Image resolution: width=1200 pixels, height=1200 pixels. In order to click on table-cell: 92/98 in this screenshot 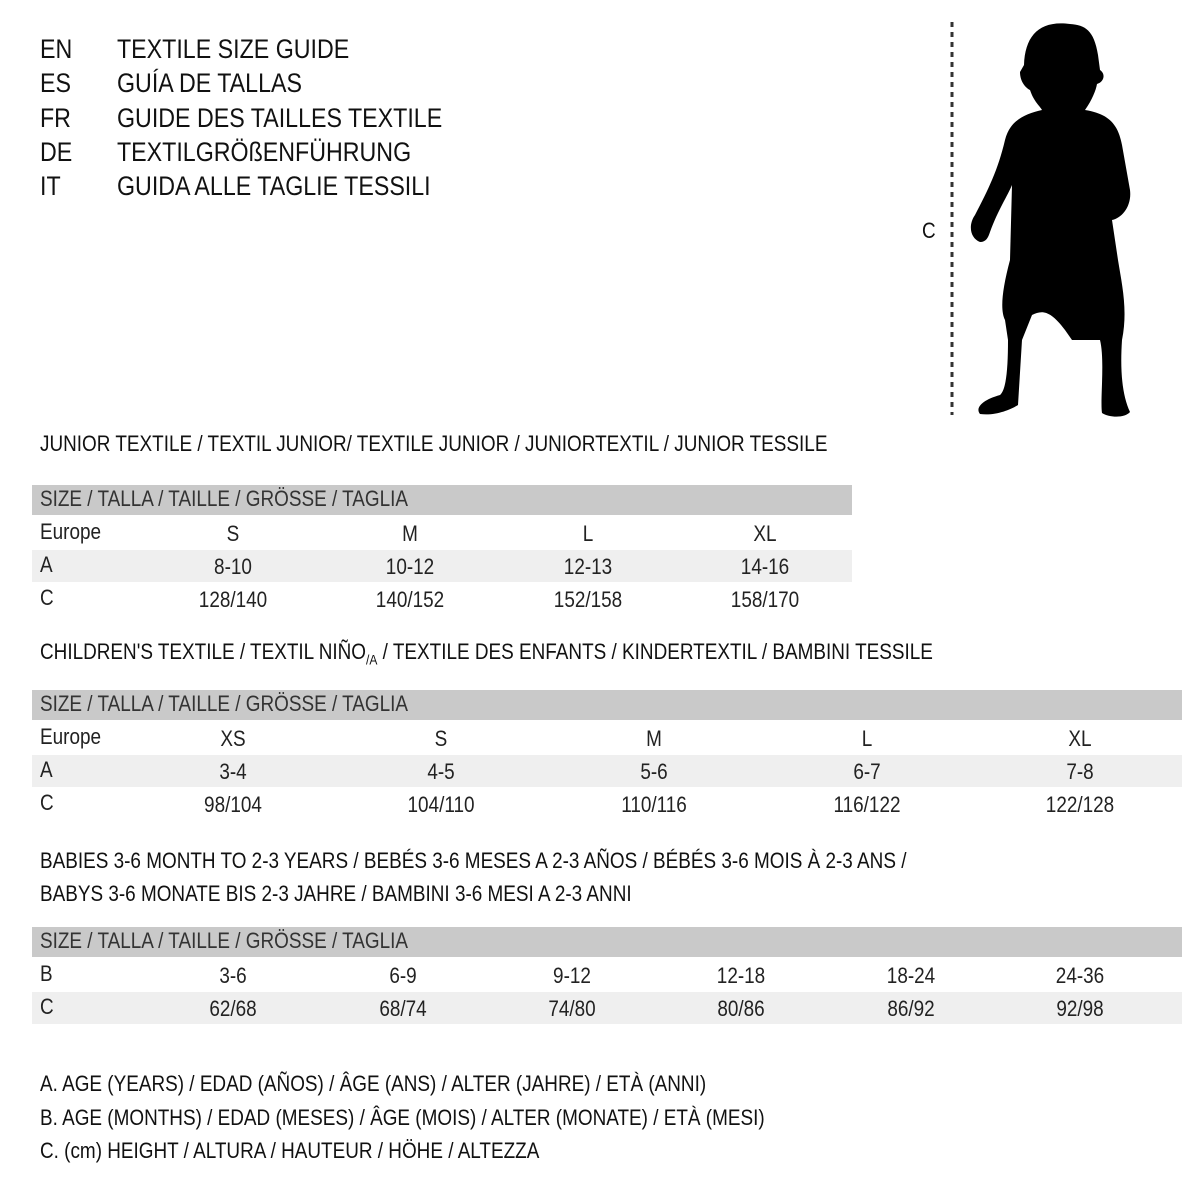, I will do `click(1080, 1008)`.